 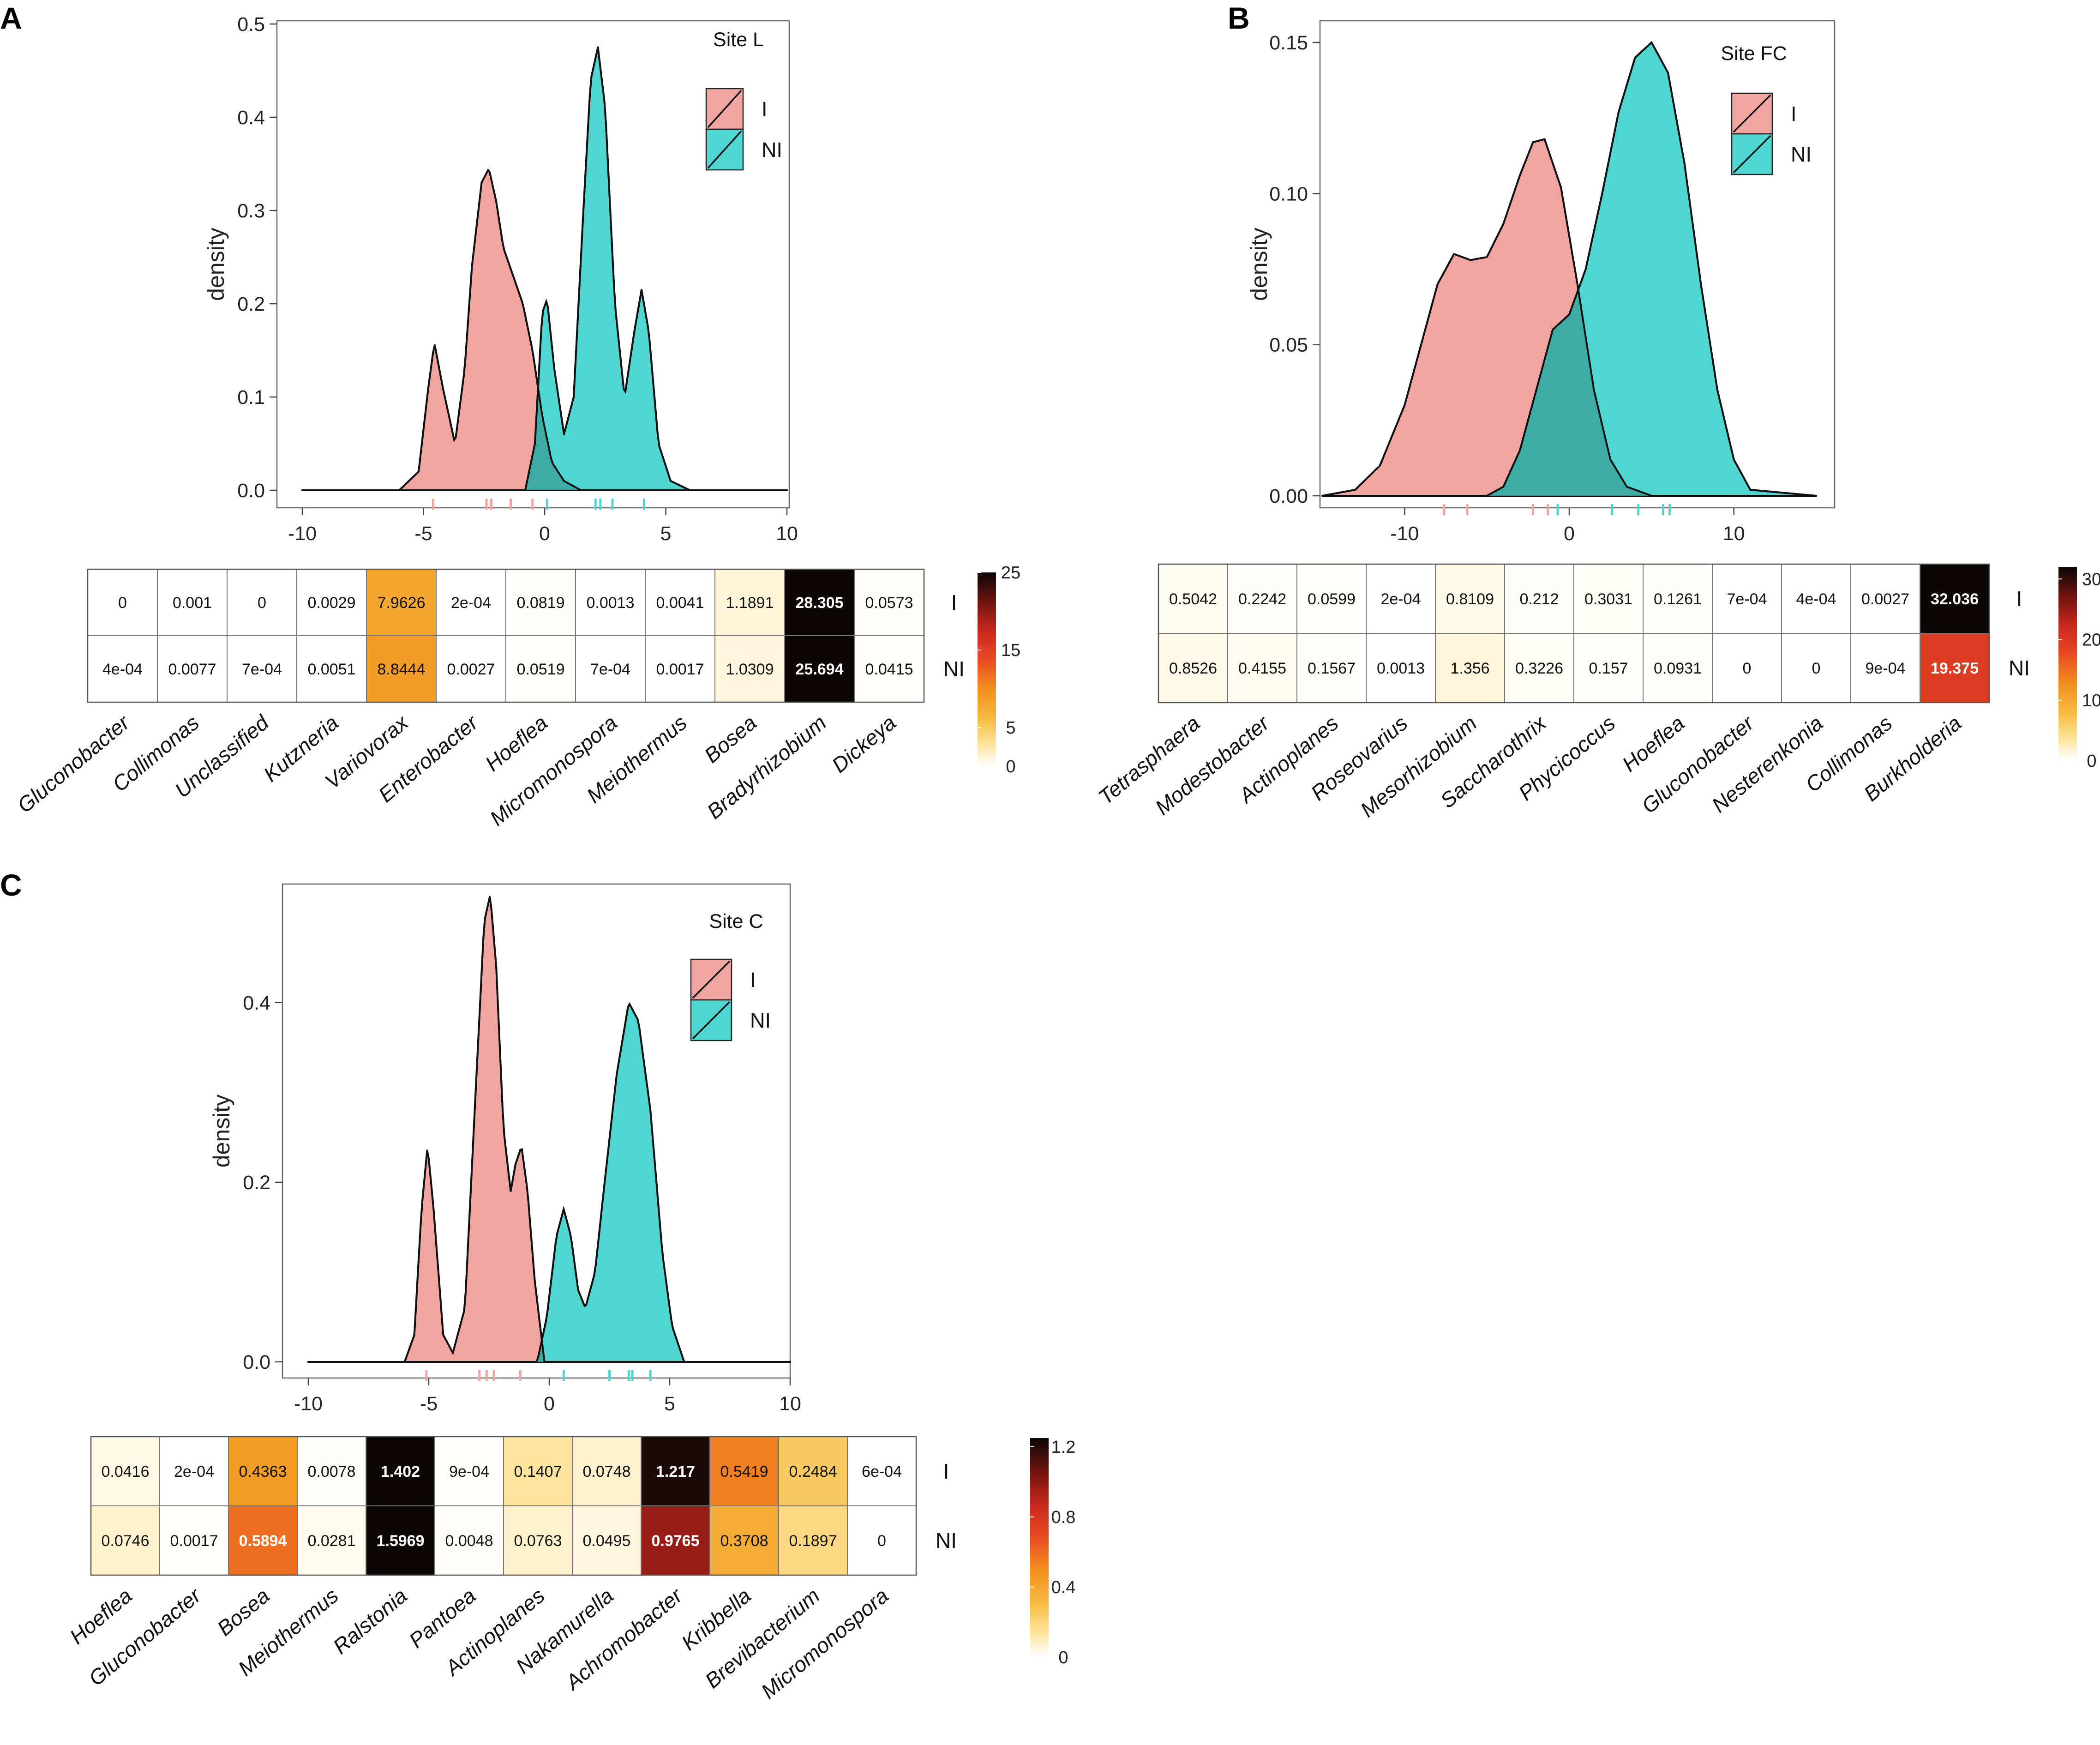 I want to click on heatmap-cell-value: 0.0415, so click(x=889, y=669).